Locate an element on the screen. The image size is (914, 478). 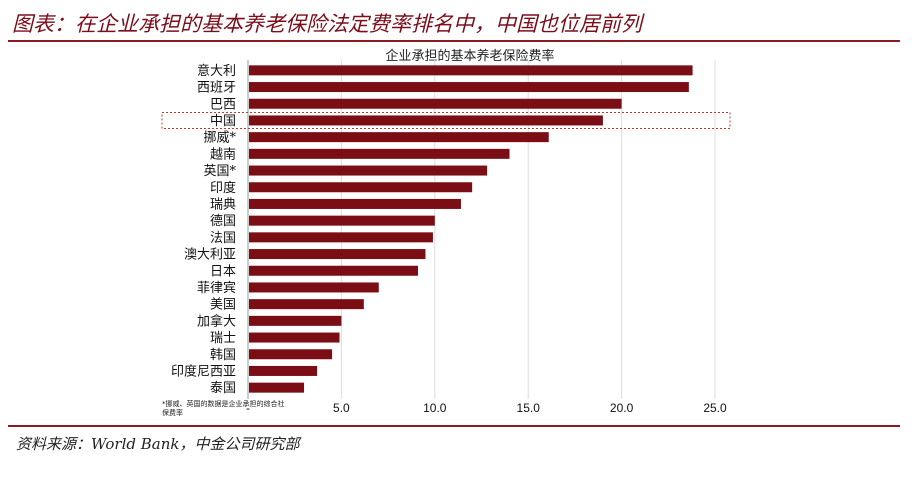
highlight-layer is located at coordinates (446, 120).